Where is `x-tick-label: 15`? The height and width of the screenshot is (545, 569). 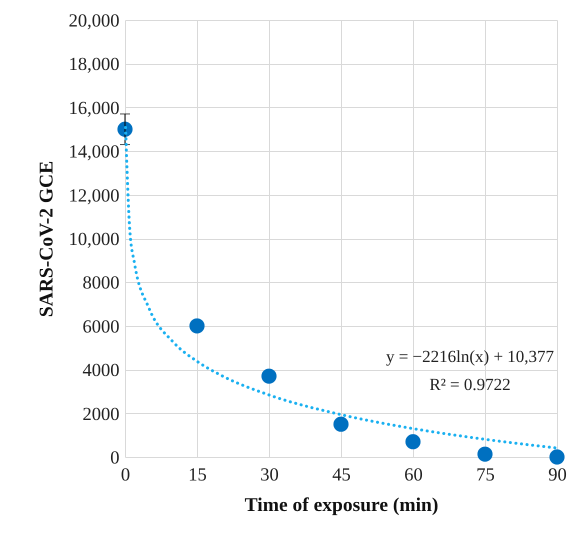 x-tick-label: 15 is located at coordinates (197, 476).